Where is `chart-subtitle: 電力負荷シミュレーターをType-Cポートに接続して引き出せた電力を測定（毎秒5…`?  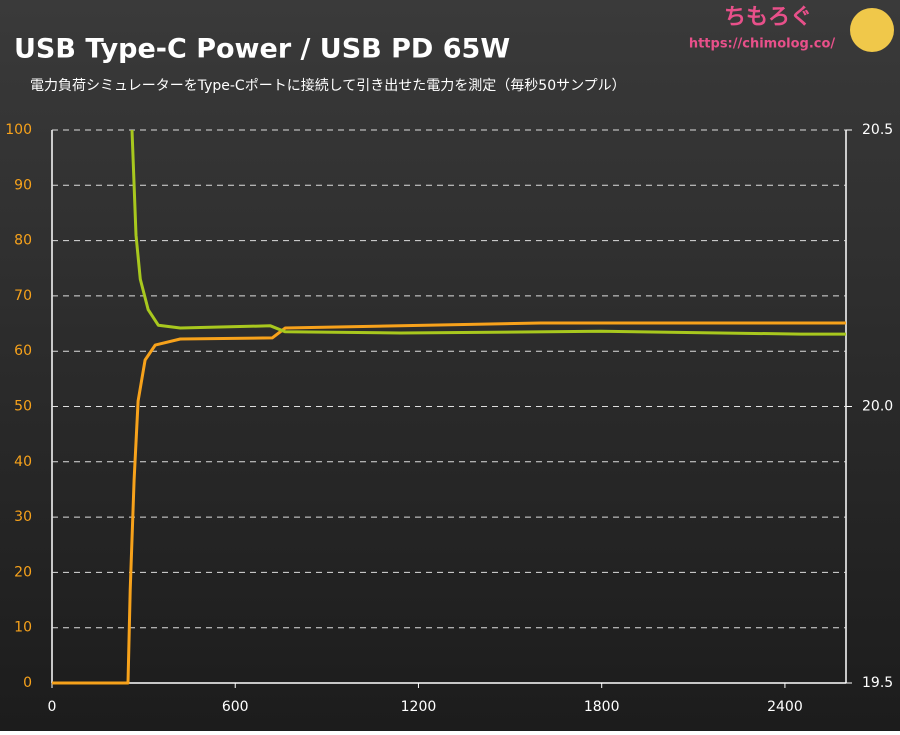 chart-subtitle: 電力負荷シミュレーターをType-Cポートに接続して引き出せた電力を測定（毎秒5… is located at coordinates (328, 85).